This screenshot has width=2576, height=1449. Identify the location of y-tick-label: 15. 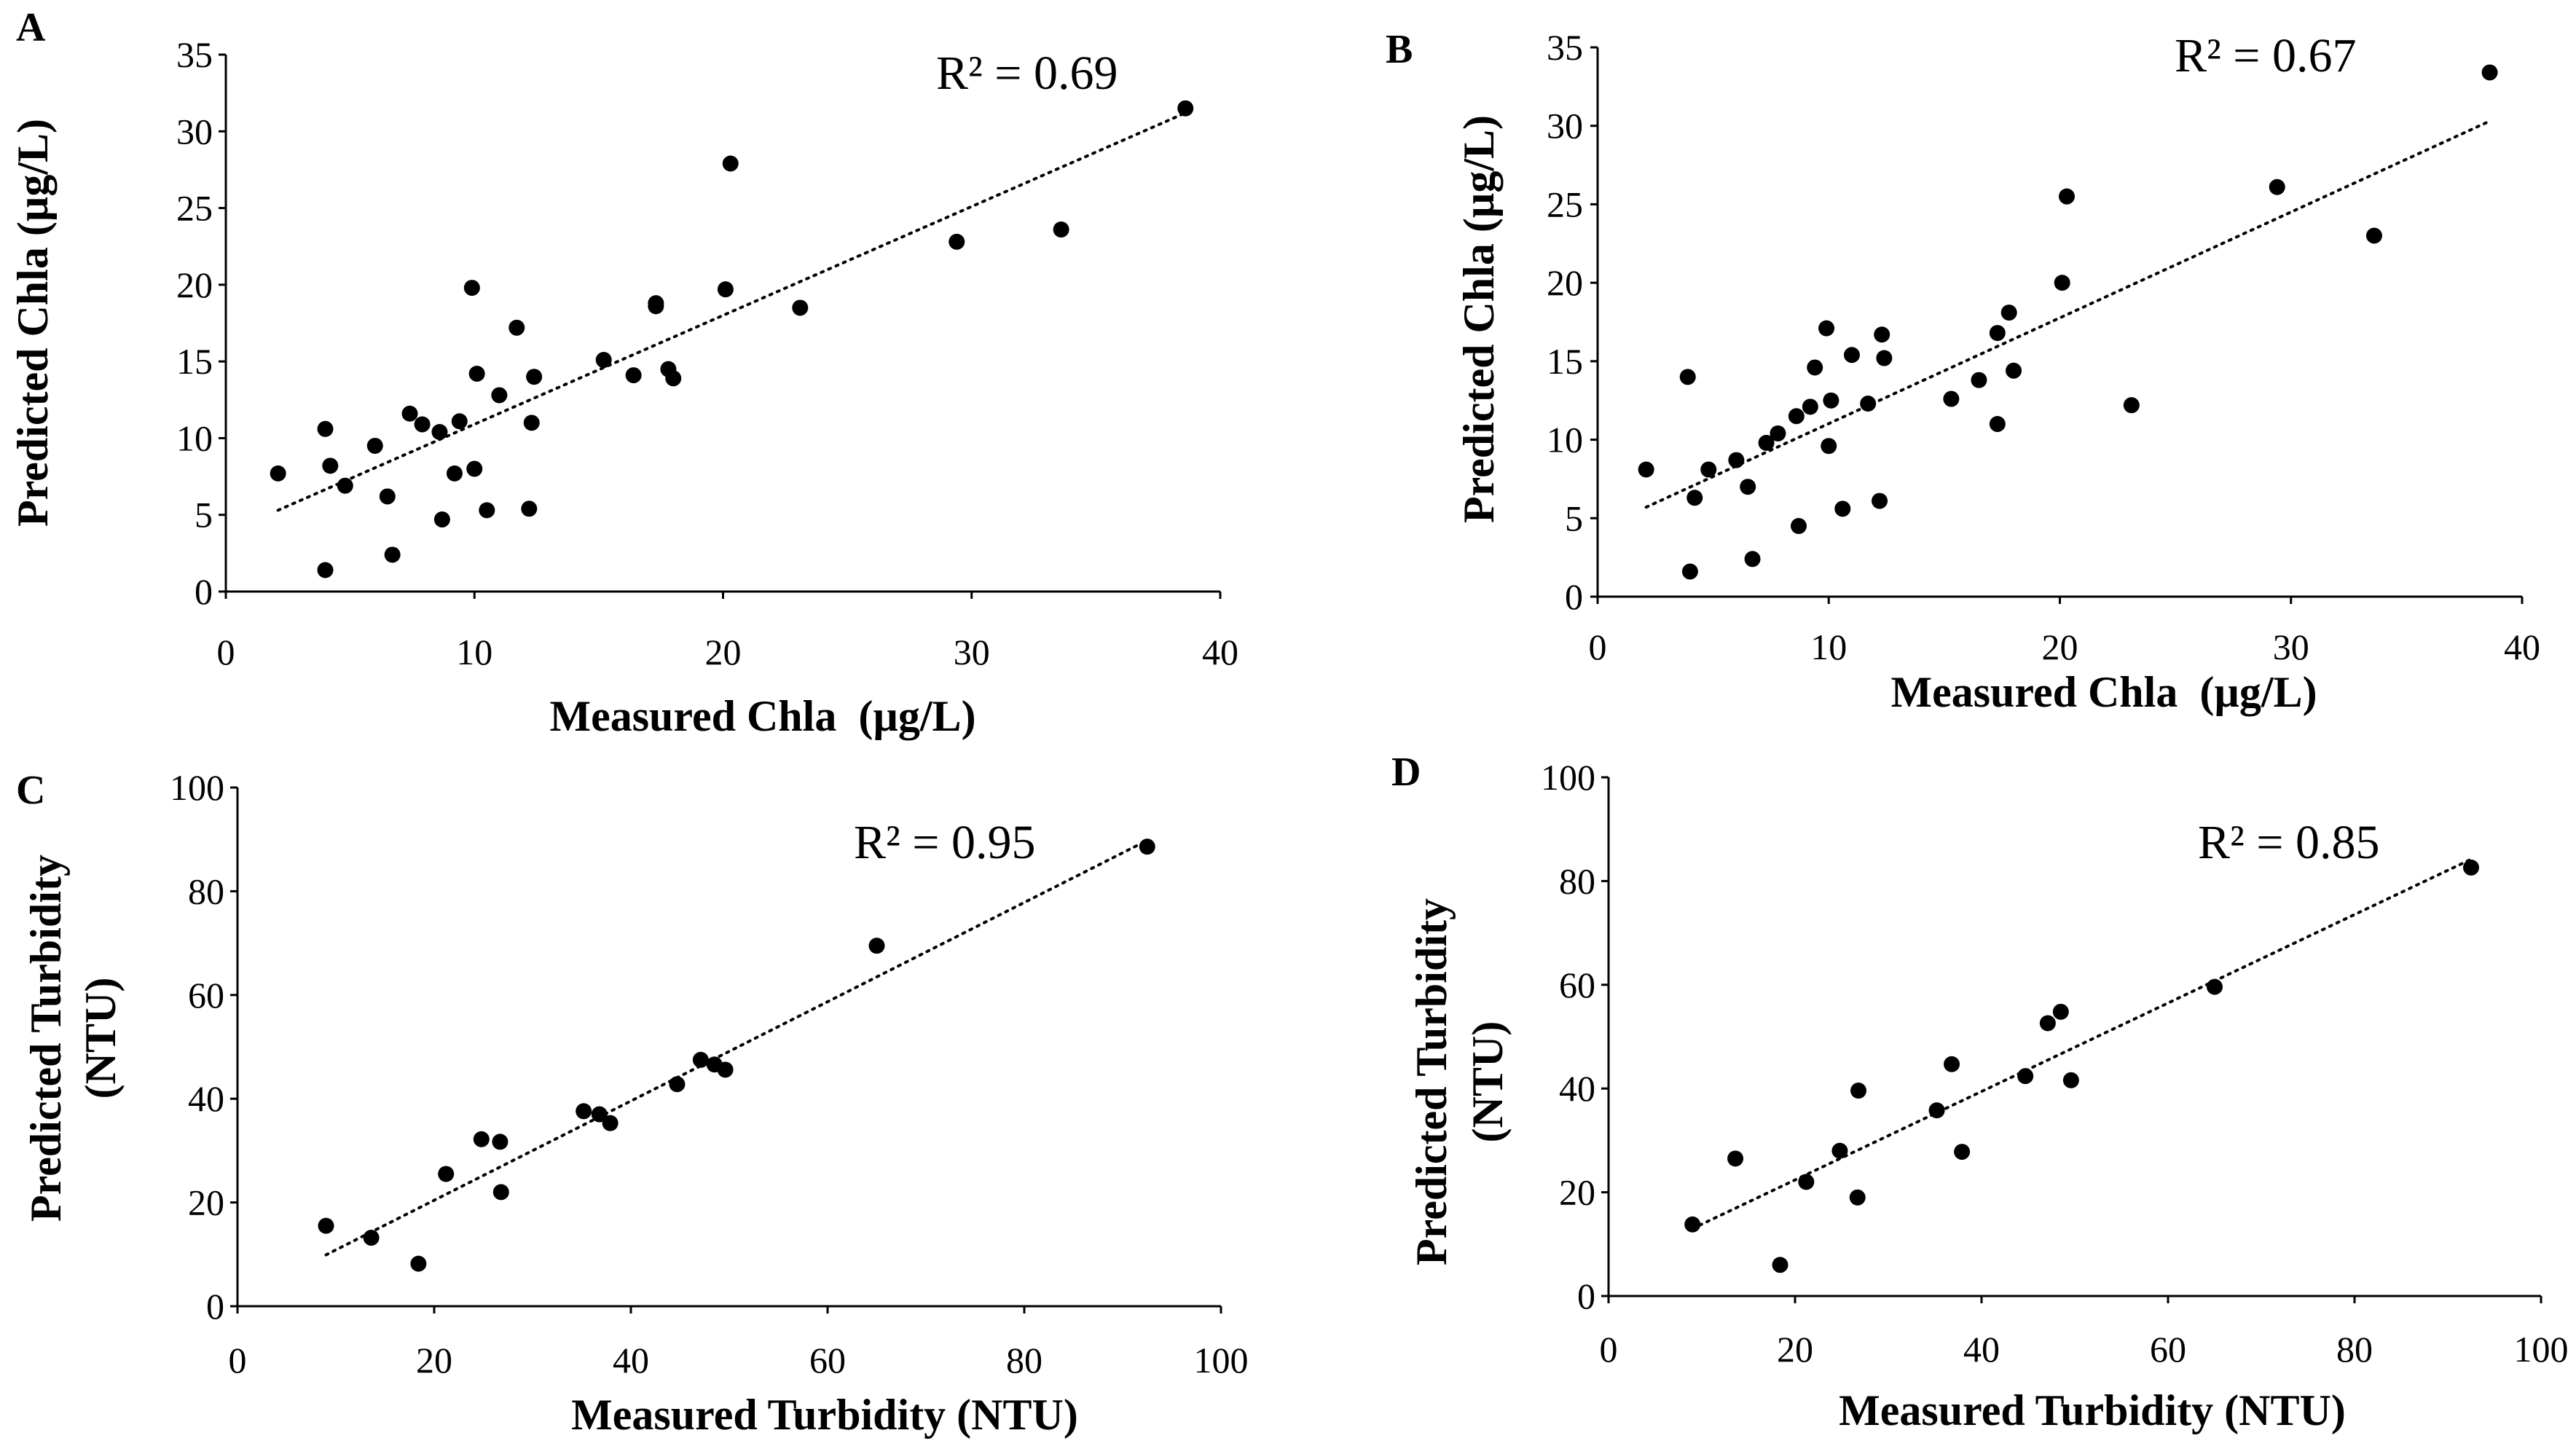
(1565, 361).